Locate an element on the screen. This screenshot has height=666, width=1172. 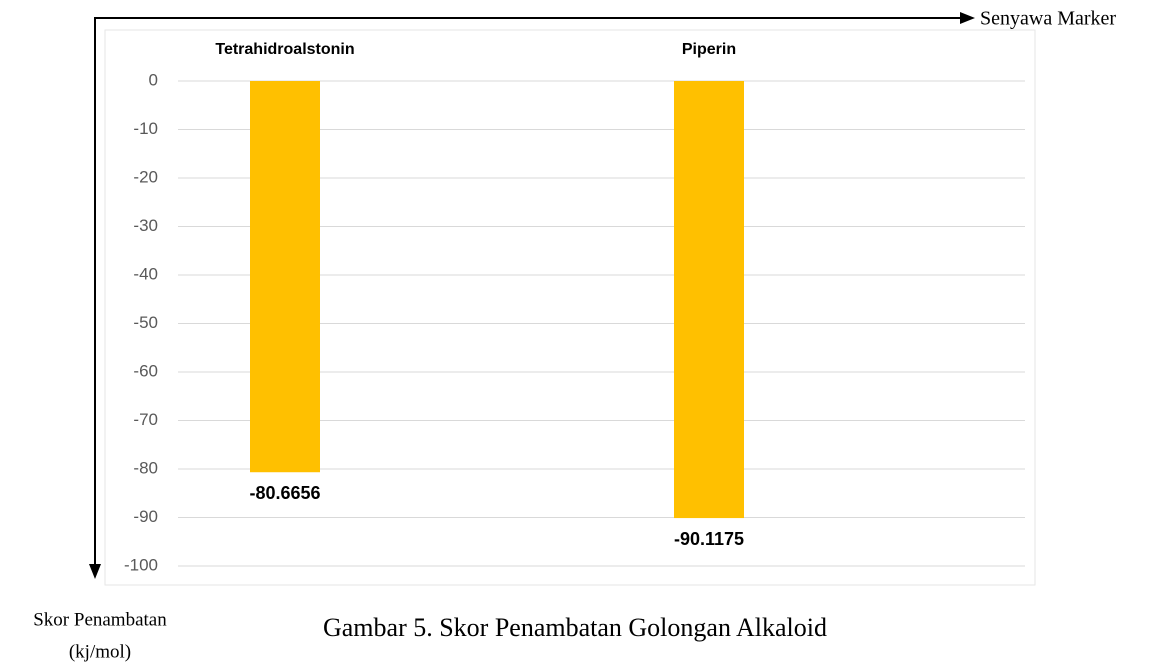
y-tick-label: -20 is located at coordinates (145, 176).